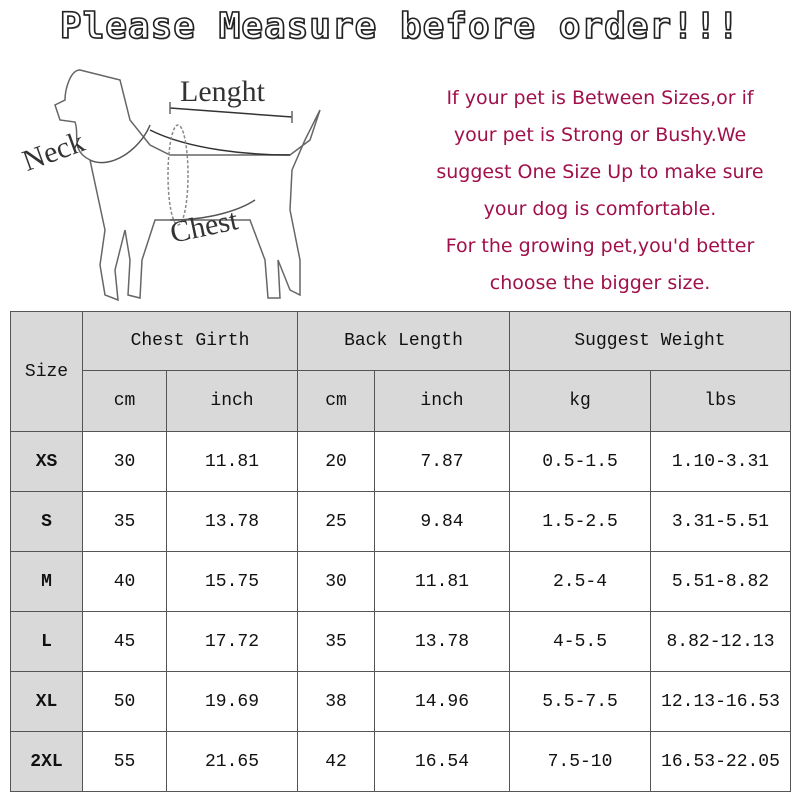 This screenshot has width=800, height=800. I want to click on table-cell: 7.5-10, so click(580, 761).